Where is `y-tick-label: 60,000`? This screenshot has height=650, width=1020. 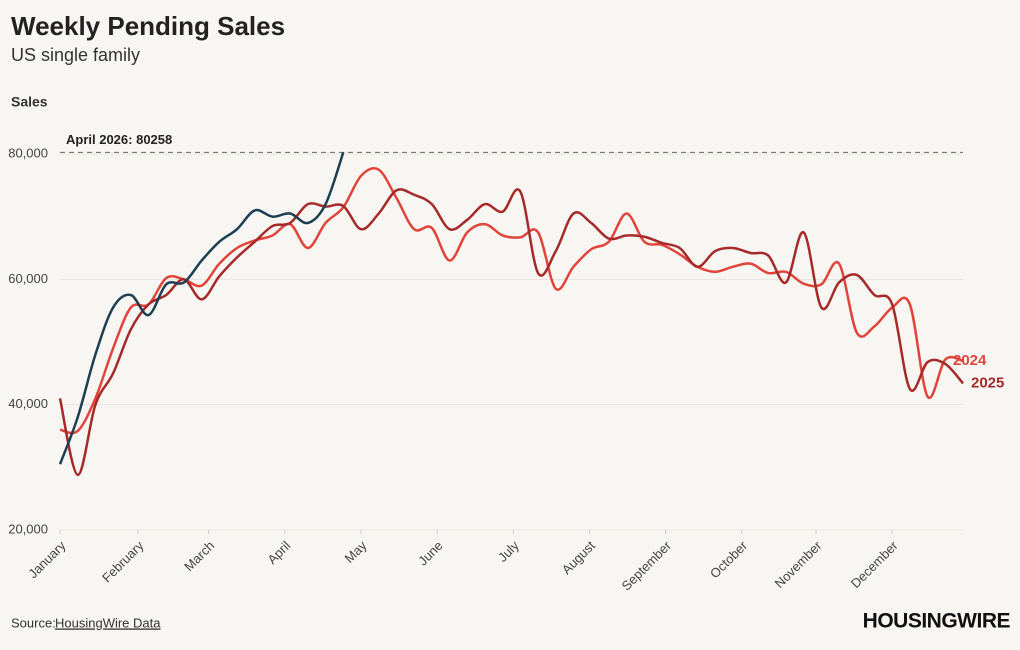
y-tick-label: 60,000 is located at coordinates (28, 278).